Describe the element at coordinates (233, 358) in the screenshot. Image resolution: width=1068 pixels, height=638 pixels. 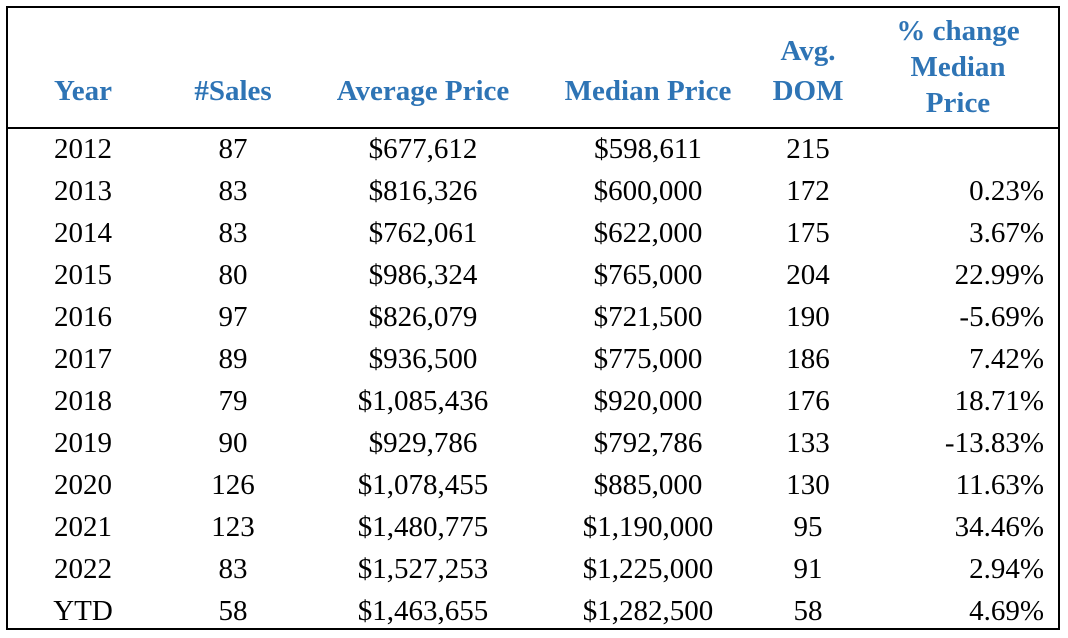
I see `cell-sales: 89` at that location.